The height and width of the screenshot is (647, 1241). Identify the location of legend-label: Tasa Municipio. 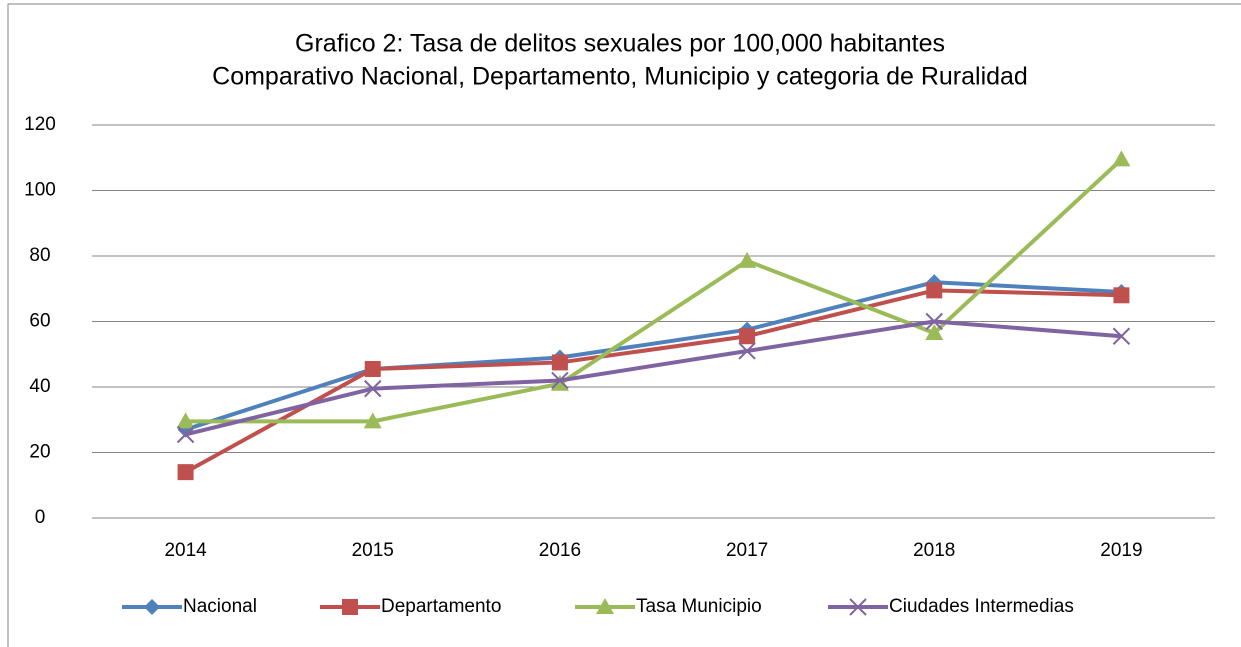
(699, 606).